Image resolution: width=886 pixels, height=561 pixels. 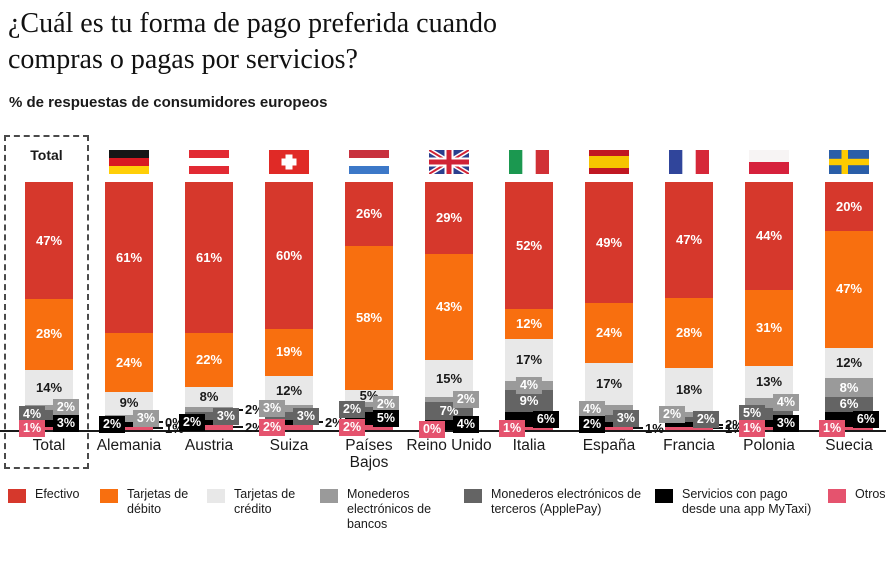 What do you see at coordinates (609, 383) in the screenshot?
I see `segment-value-label: 17%` at bounding box center [609, 383].